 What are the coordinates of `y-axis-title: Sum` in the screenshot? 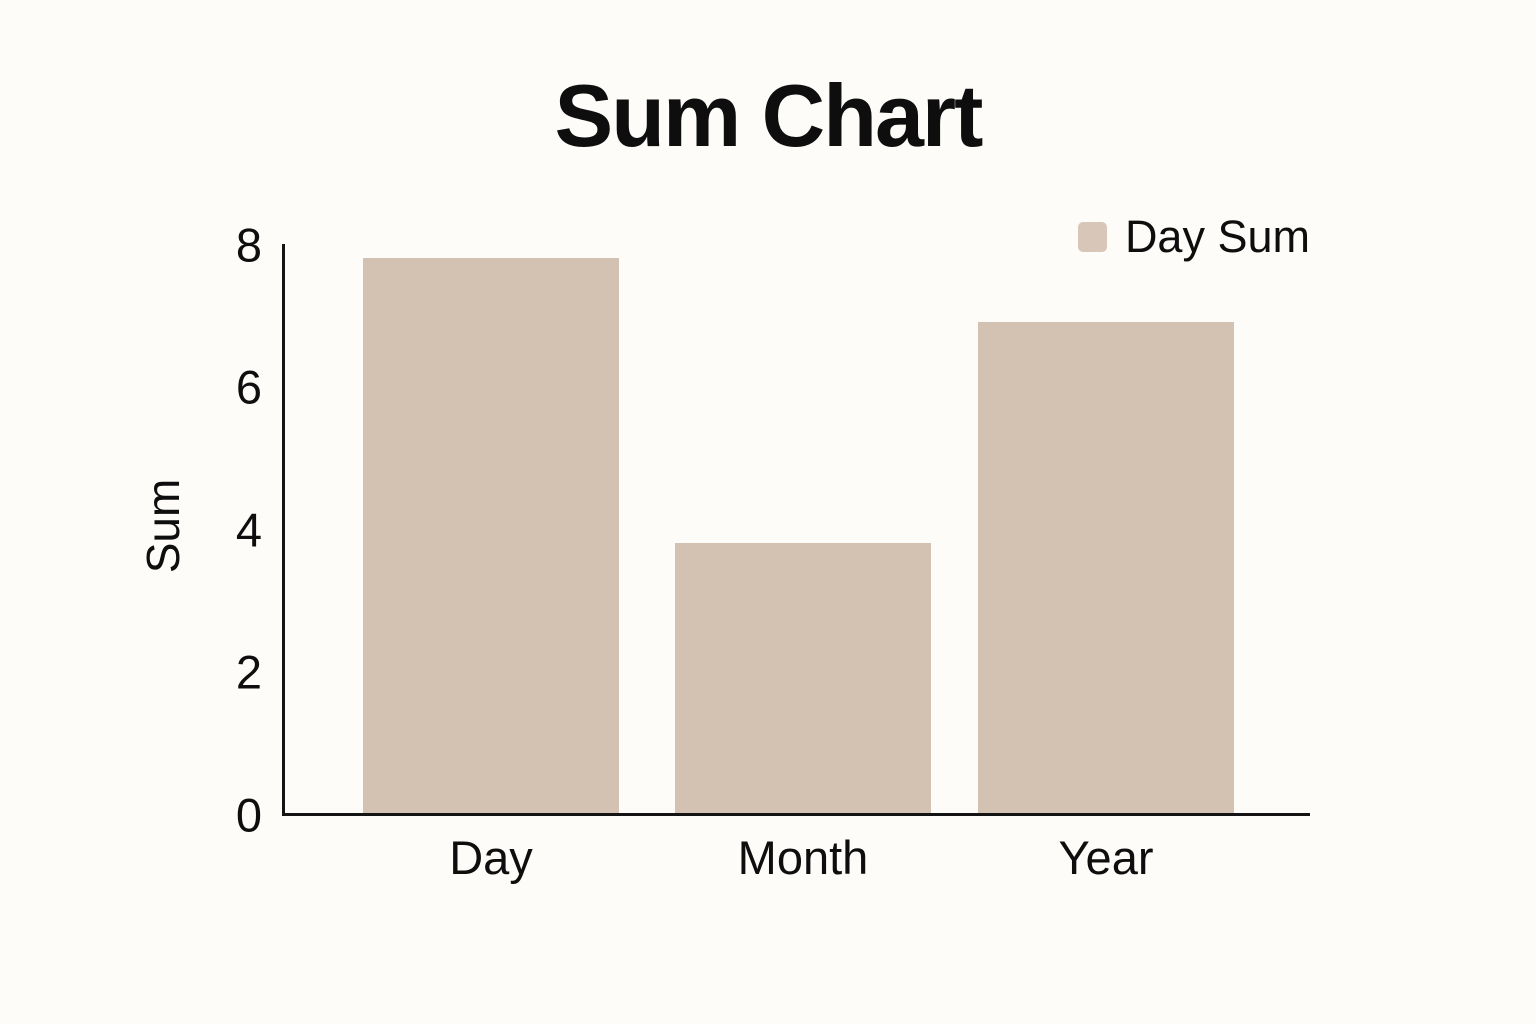 It's located at (163, 526).